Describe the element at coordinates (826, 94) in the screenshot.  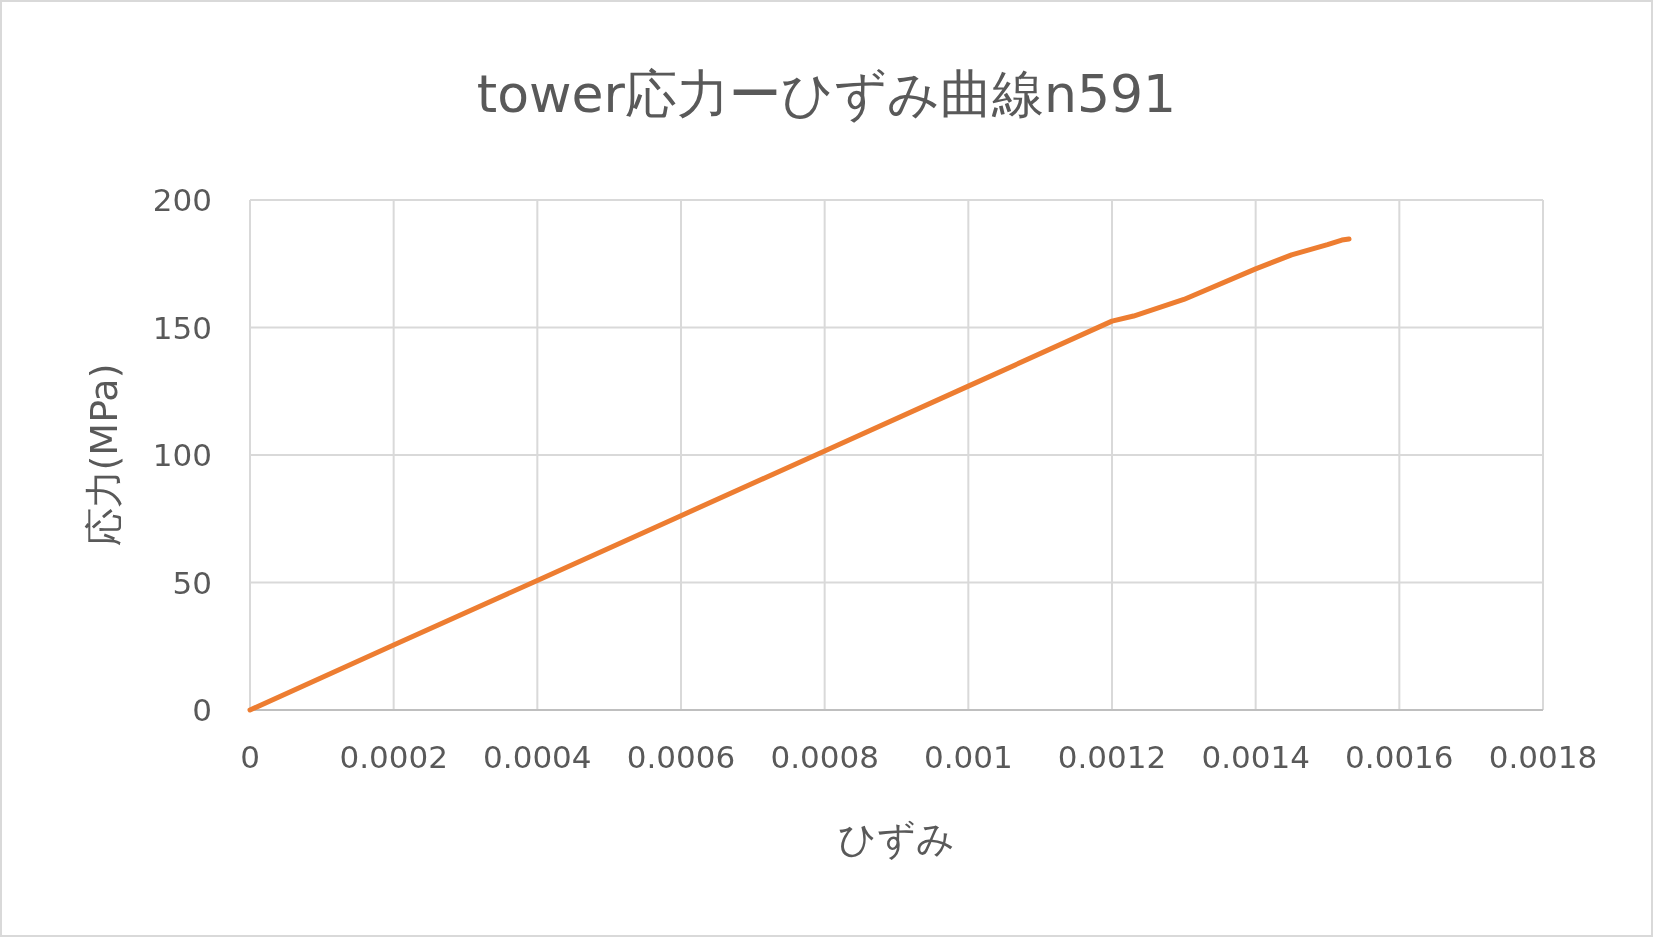
I see `chart-title: tower応力ーひずみ曲線n591` at that location.